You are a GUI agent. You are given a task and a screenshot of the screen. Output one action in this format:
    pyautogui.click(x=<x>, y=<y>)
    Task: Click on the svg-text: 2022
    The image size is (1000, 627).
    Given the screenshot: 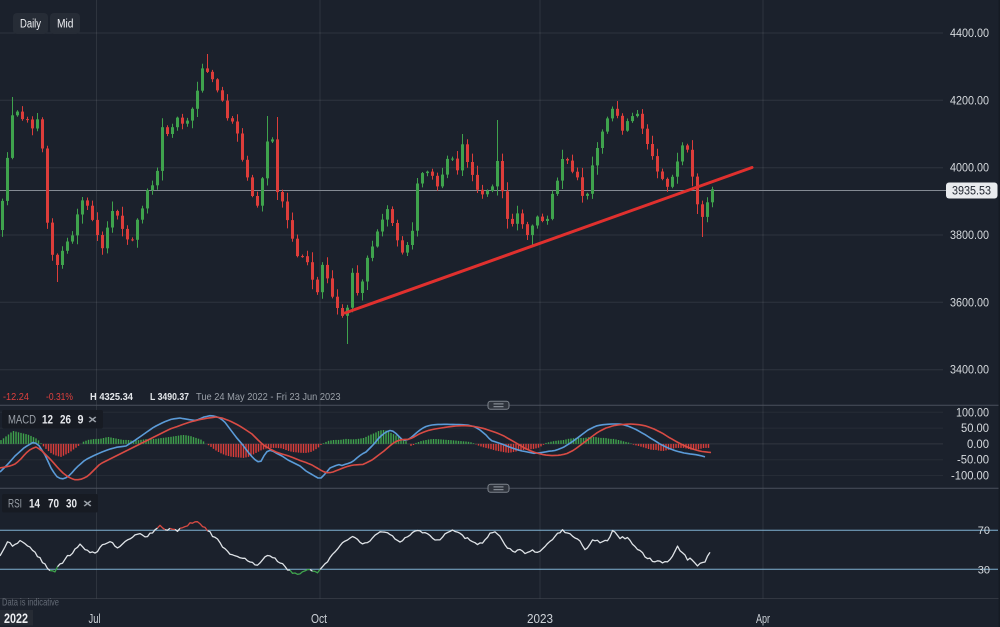 What is the action you would take?
    pyautogui.click(x=16, y=618)
    